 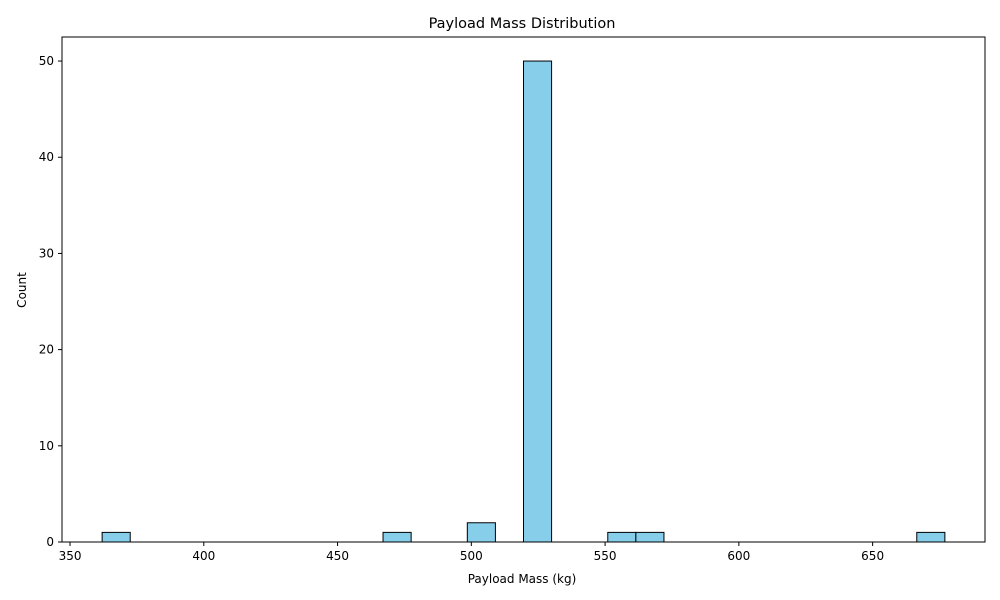 I want to click on x-tick-label: 500, so click(x=471, y=556).